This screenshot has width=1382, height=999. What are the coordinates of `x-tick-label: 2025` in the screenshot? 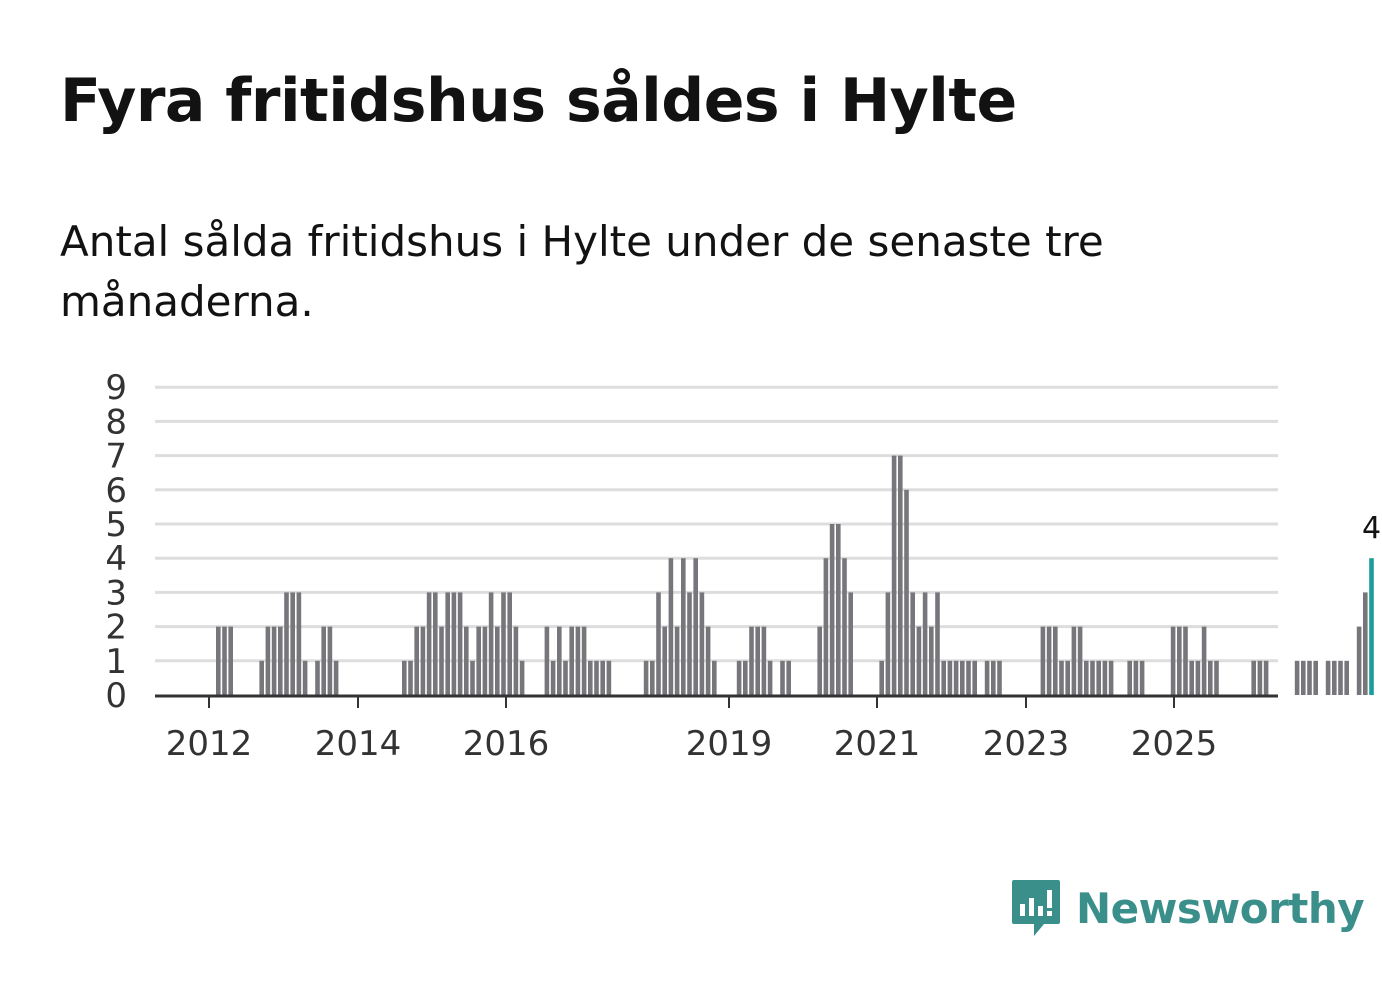 It's located at (1174, 744).